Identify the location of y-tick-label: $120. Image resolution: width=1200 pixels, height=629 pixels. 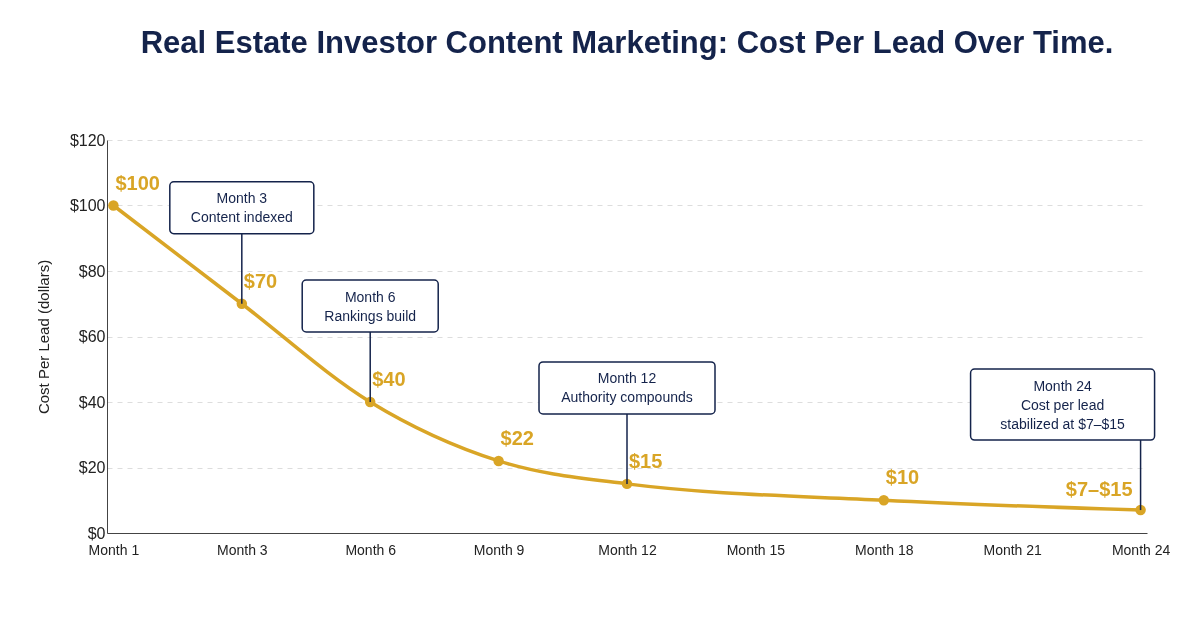
(87, 140).